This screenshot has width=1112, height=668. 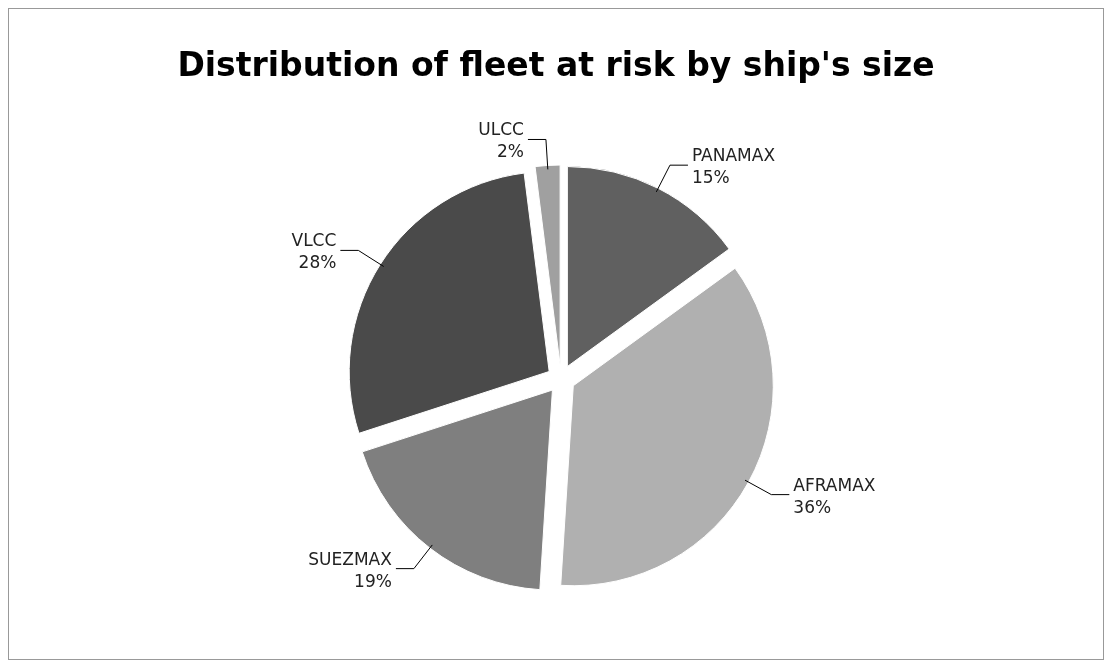 What do you see at coordinates (317, 262) in the screenshot?
I see `data-label: 28%` at bounding box center [317, 262].